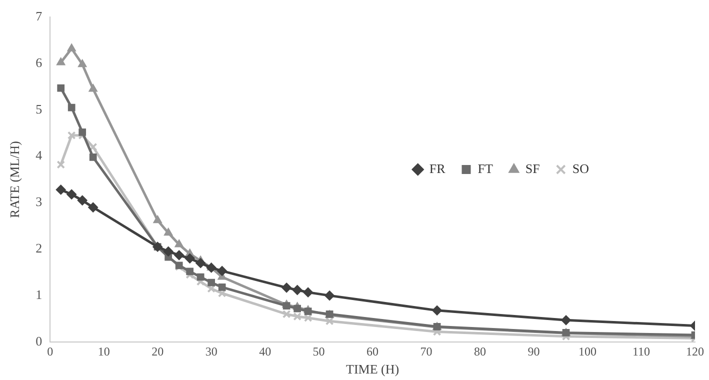 Image resolution: width=709 pixels, height=380 pixels. I want to click on y-tick-label: 1, so click(39, 294).